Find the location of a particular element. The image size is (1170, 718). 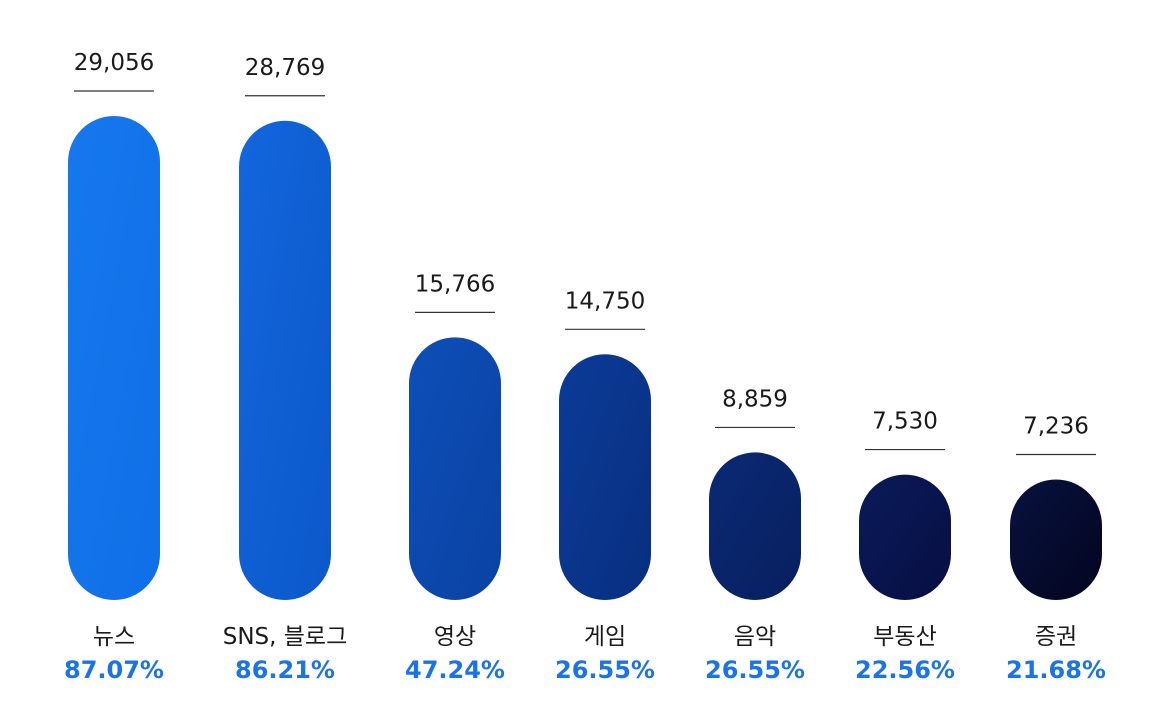

category-label-6: 증권 is located at coordinates (1056, 637).